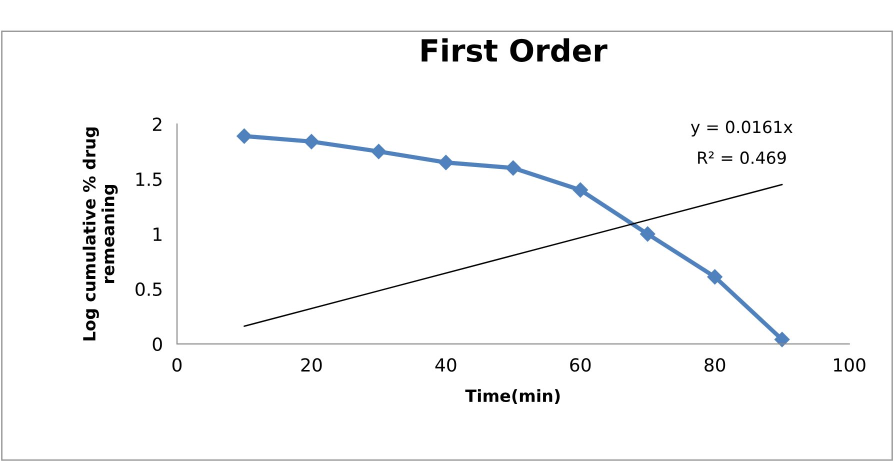 The width and height of the screenshot is (894, 461). Describe the element at coordinates (149, 179) in the screenshot. I see `y-tick-label: 1.5` at that location.